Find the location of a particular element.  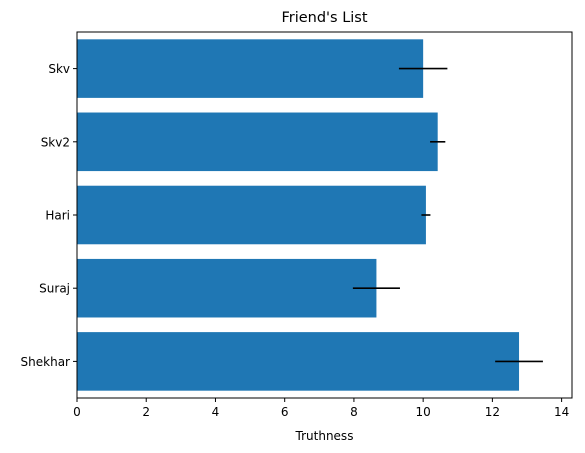

x-tick-label: 14 is located at coordinates (561, 412).